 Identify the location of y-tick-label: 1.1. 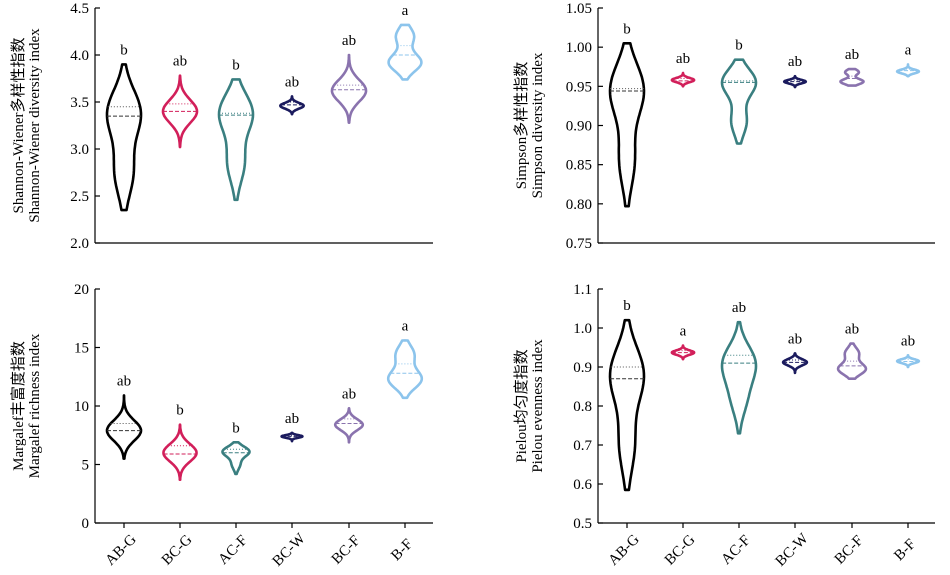
(582, 290).